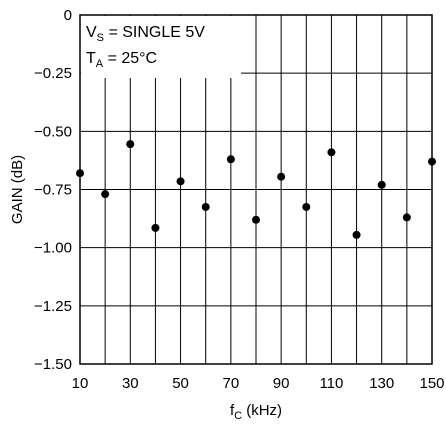  Describe the element at coordinates (121, 60) in the screenshot. I see `annotation-temperature: TA = 25°C` at that location.